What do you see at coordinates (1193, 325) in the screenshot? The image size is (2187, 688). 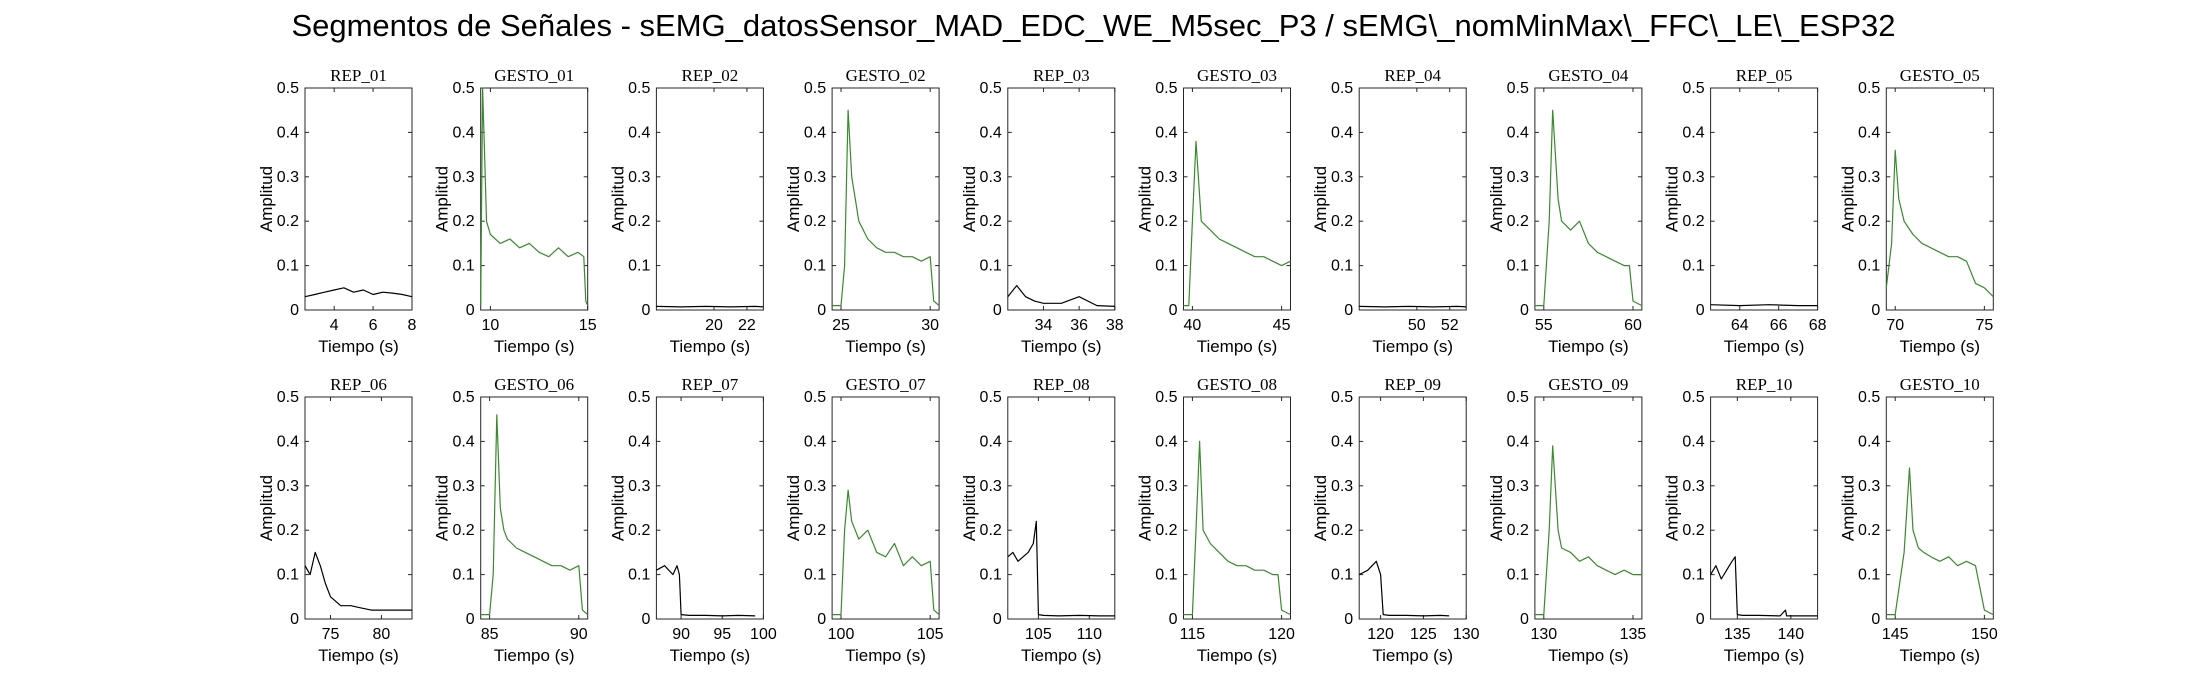 I see `x-tick-label: 40` at bounding box center [1193, 325].